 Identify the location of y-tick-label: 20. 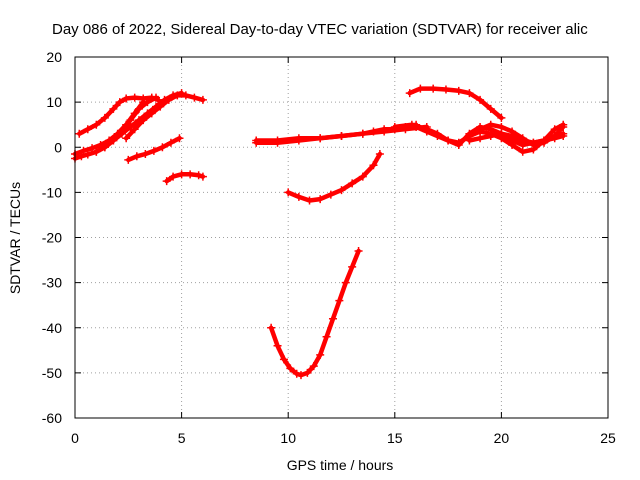
(54, 57).